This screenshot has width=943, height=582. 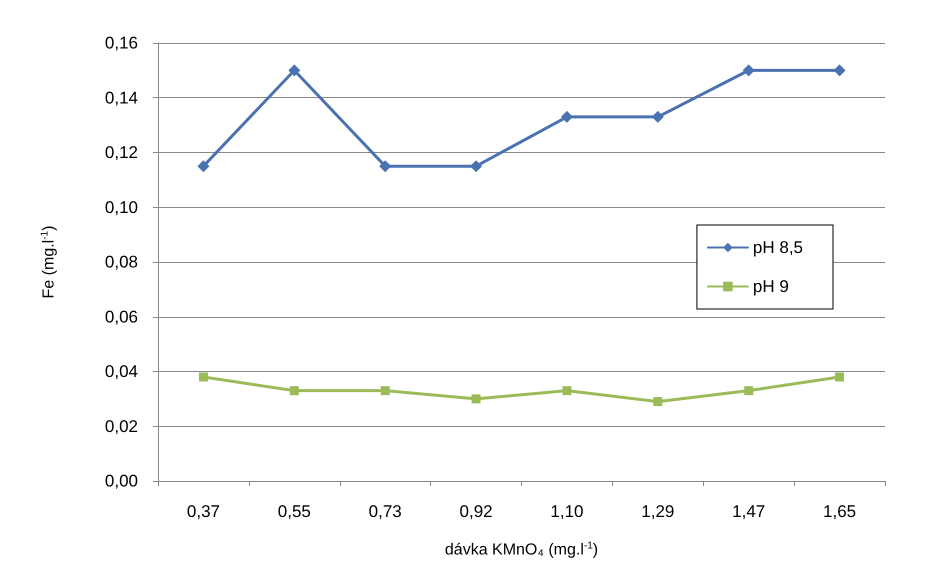 I want to click on legend-label: pH 8,5, so click(x=778, y=247).